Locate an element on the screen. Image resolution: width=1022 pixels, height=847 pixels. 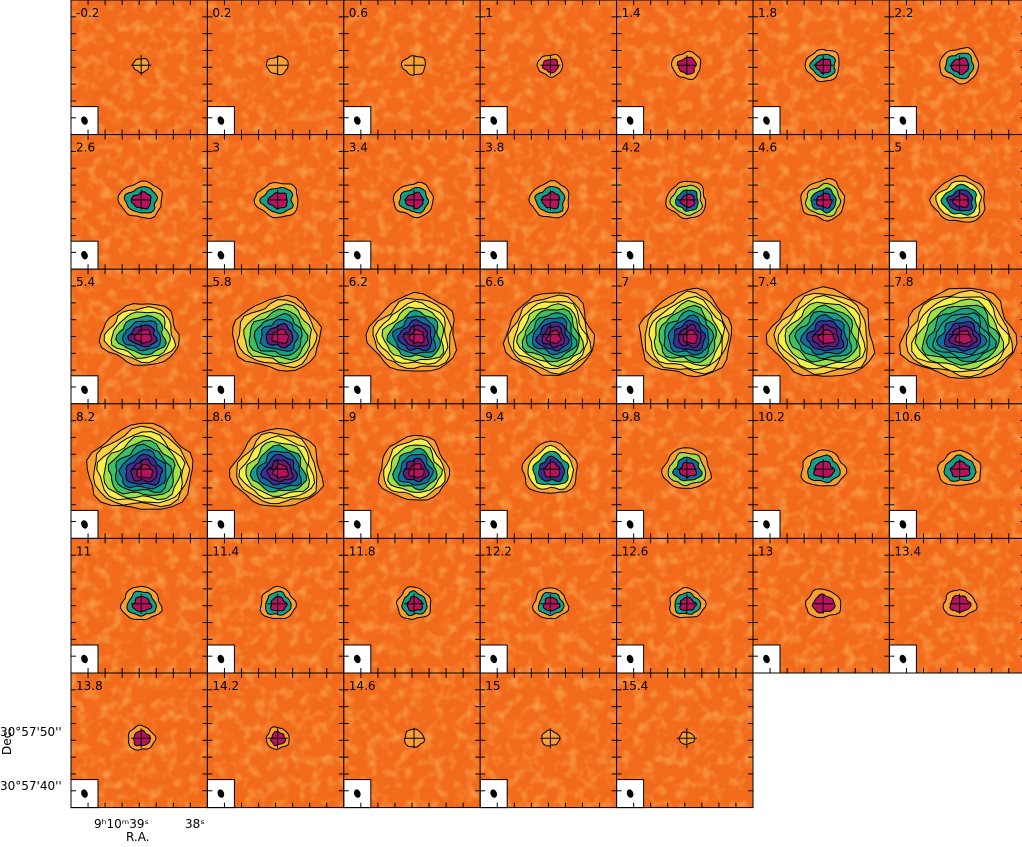
velocity-label: 11.4 is located at coordinates (225, 551).